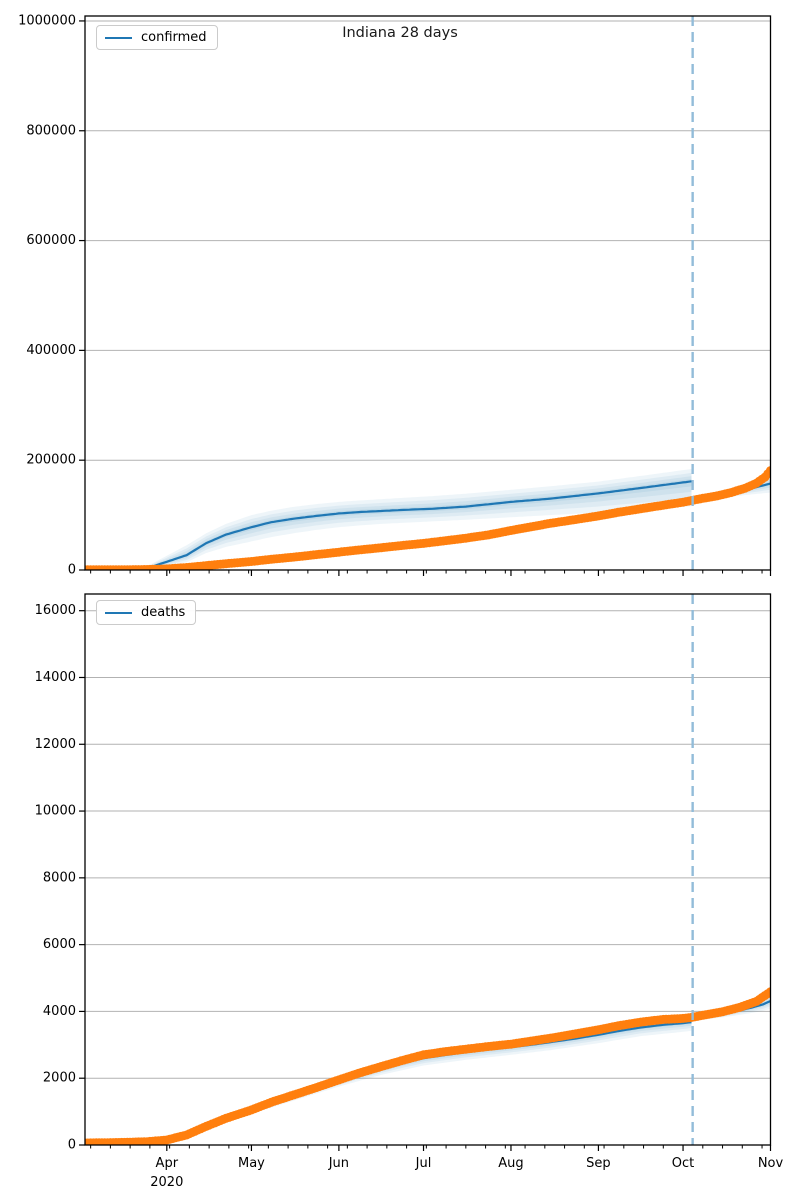 The width and height of the screenshot is (800, 1200). Describe the element at coordinates (431, 573) in the screenshot. I see `confirmed-x-axis` at that location.